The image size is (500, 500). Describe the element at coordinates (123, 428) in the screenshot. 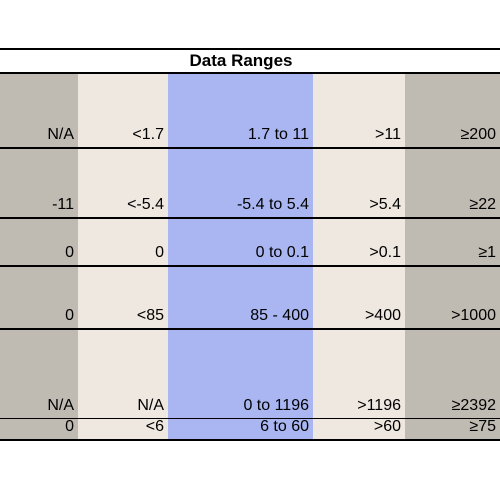

I see `table-cell: <6` at that location.